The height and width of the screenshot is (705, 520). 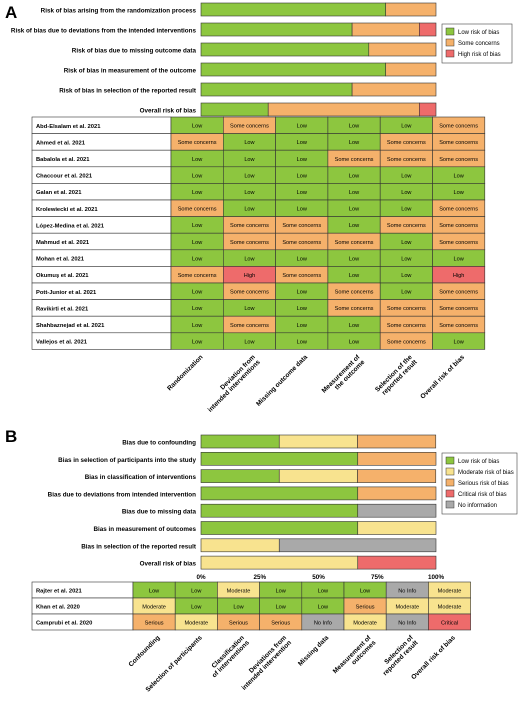 I want to click on domain-label-text: Missing data, so click(x=313, y=650).